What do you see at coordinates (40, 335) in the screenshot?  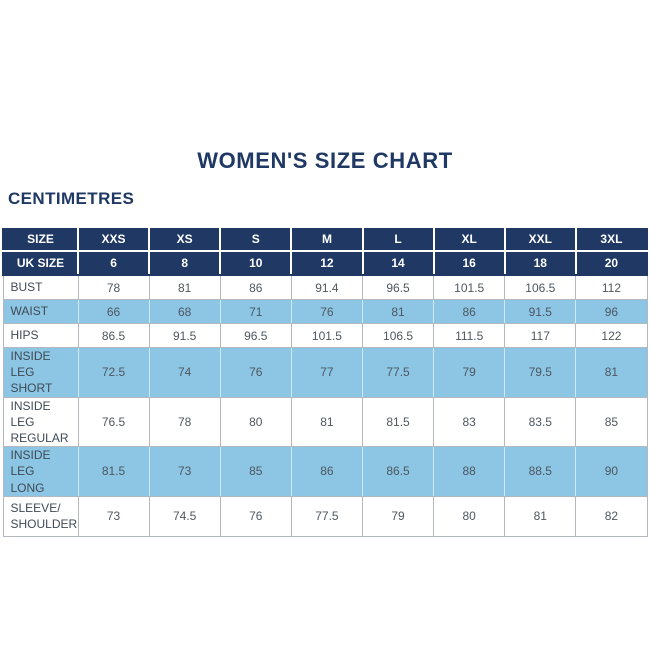 I see `row-label: HIPS` at bounding box center [40, 335].